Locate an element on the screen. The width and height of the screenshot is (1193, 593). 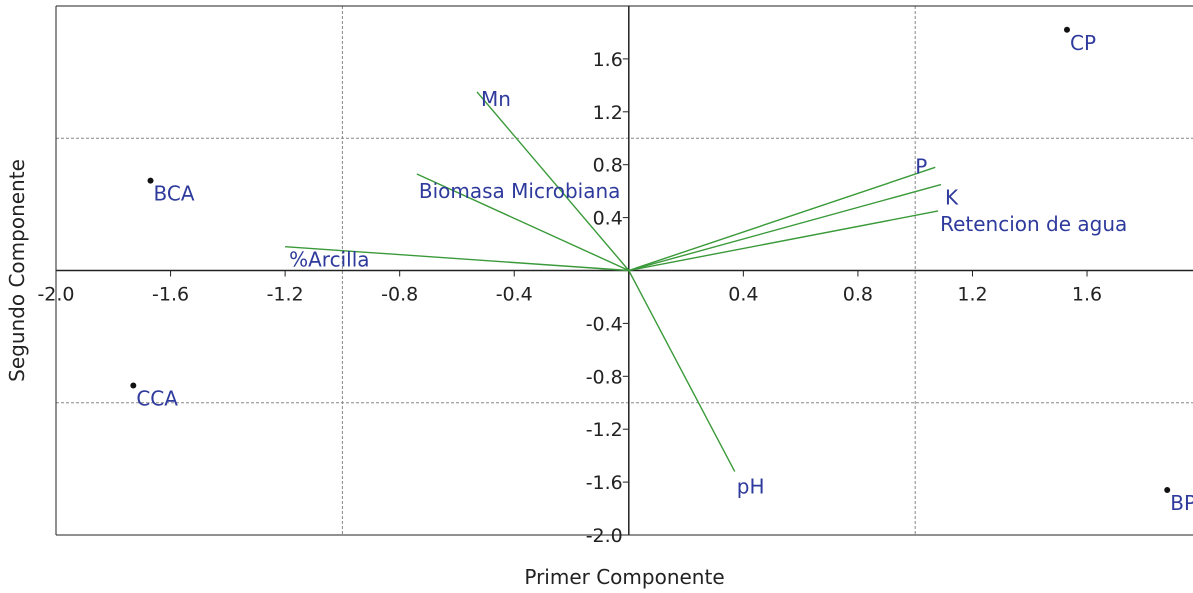
vector-line-p is located at coordinates (782, 219).